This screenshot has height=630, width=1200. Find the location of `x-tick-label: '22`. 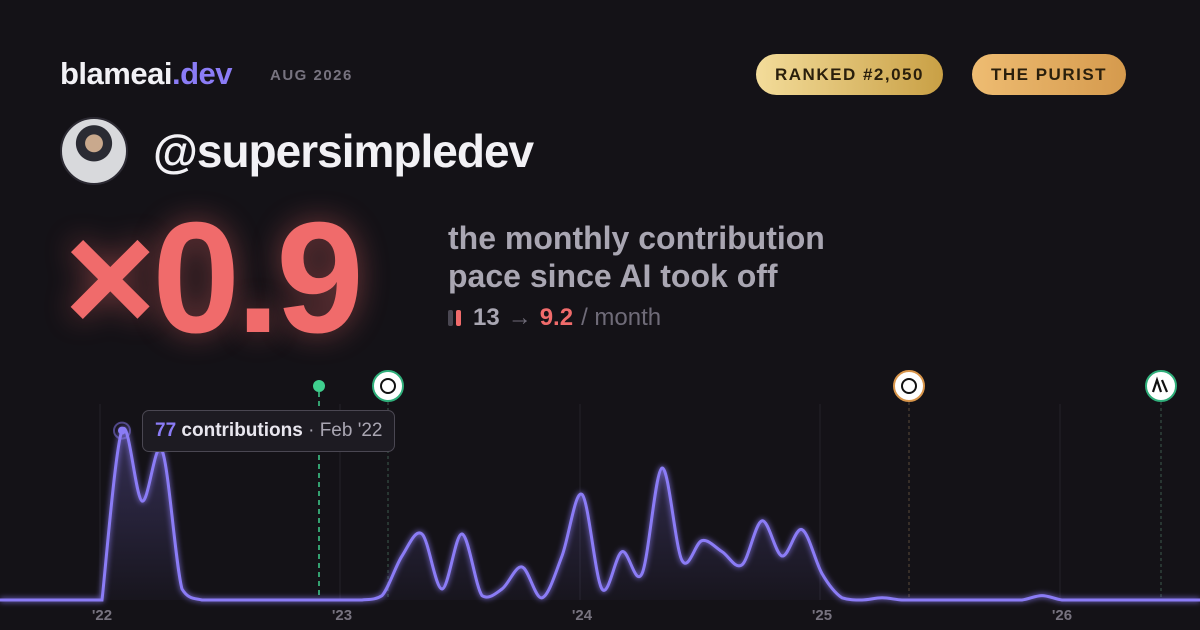

x-tick-label: '22 is located at coordinates (102, 615).